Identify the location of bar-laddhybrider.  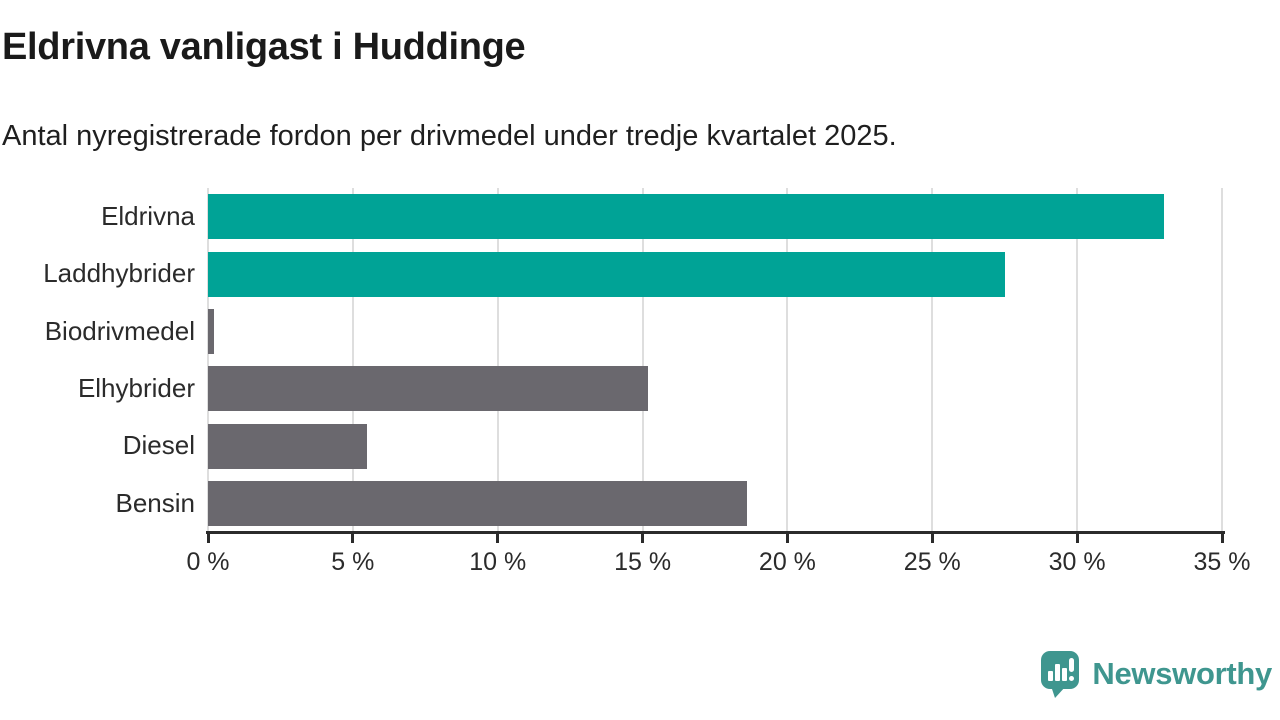
(606, 274).